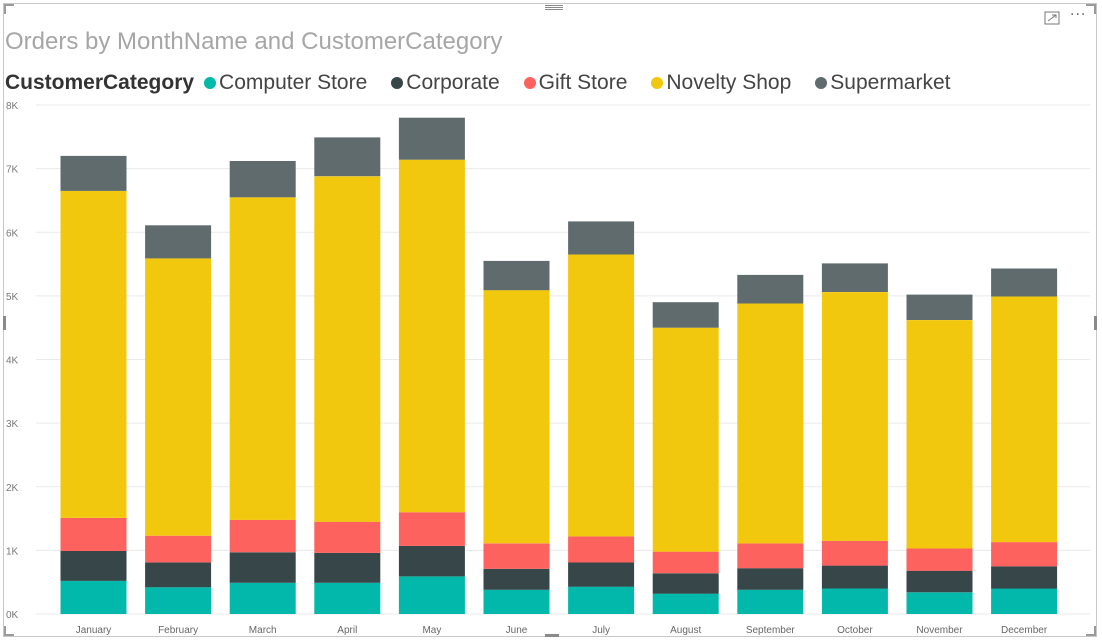 Image resolution: width=1102 pixels, height=643 pixels. Describe the element at coordinates (12, 551) in the screenshot. I see `y-tick-label: 1K` at that location.